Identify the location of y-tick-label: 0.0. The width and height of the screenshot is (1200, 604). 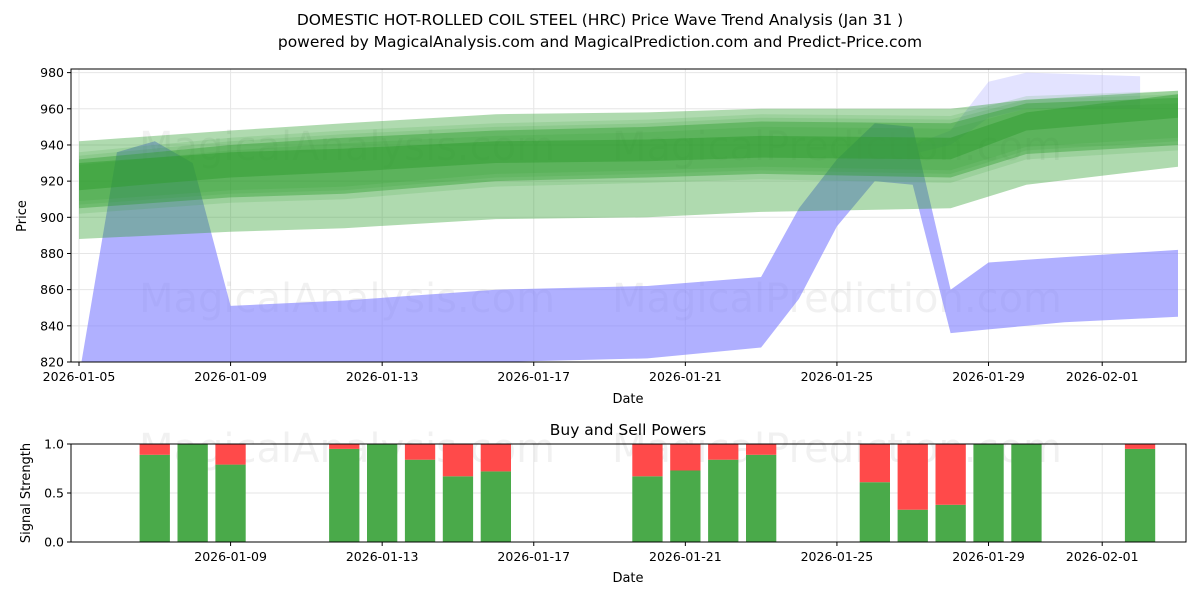
(54, 542).